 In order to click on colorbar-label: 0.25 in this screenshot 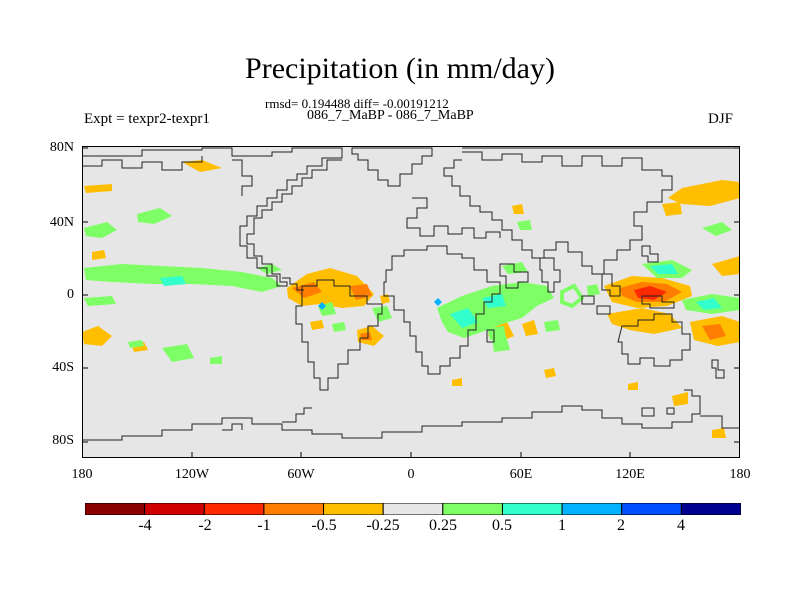, I will do `click(443, 525)`.